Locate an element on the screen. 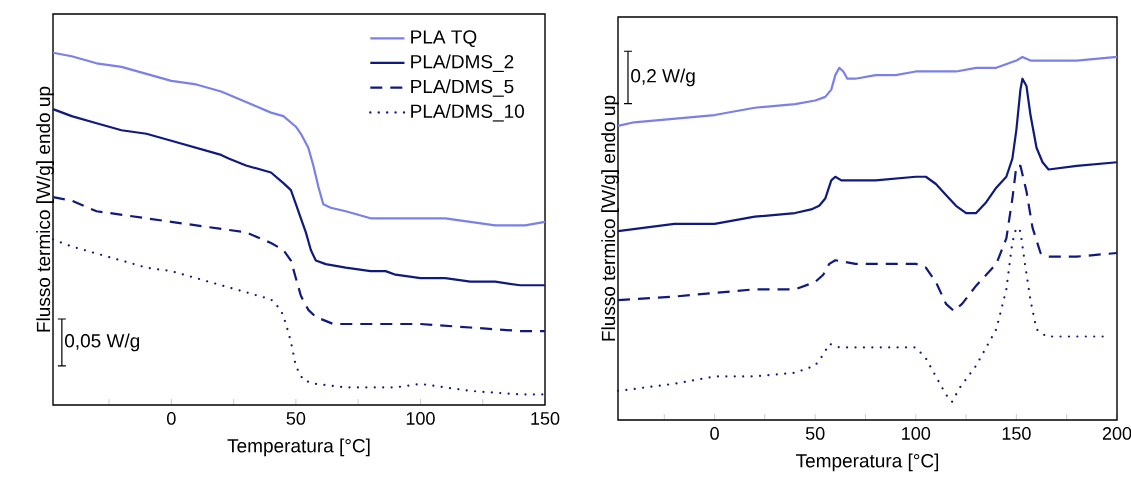 The height and width of the screenshot is (483, 1131). annotation: 0,05 W/g is located at coordinates (102, 342).